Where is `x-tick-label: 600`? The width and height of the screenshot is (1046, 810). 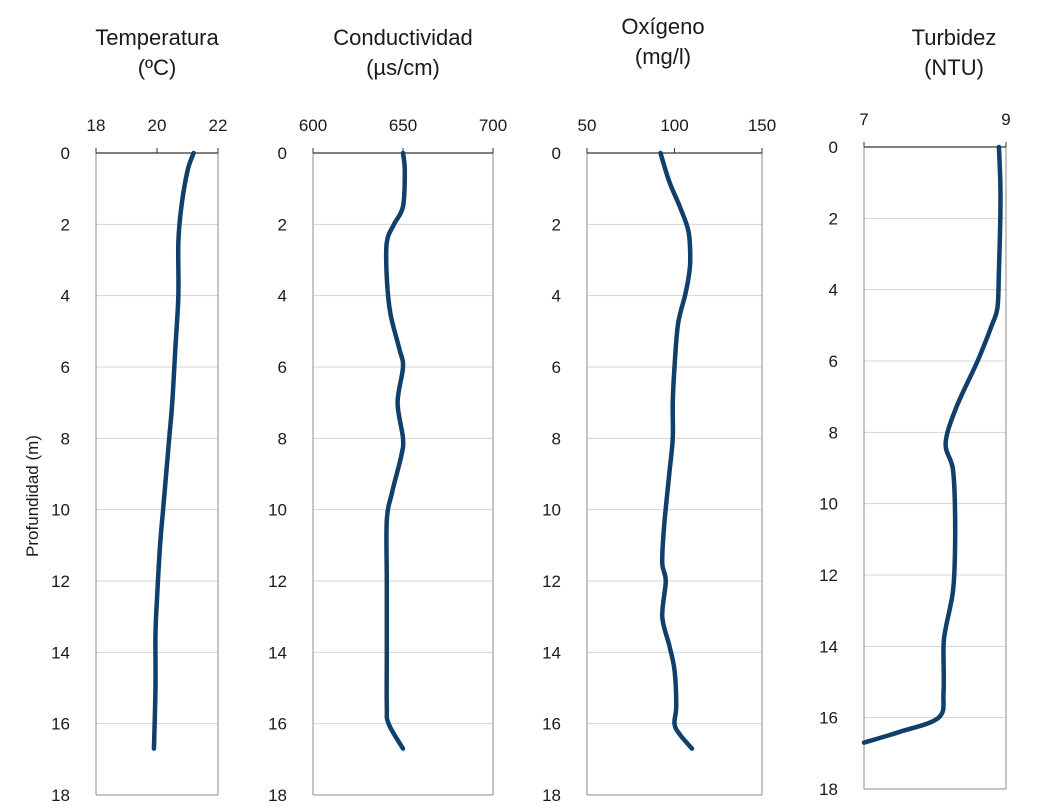
x-tick-label: 600 is located at coordinates (313, 125).